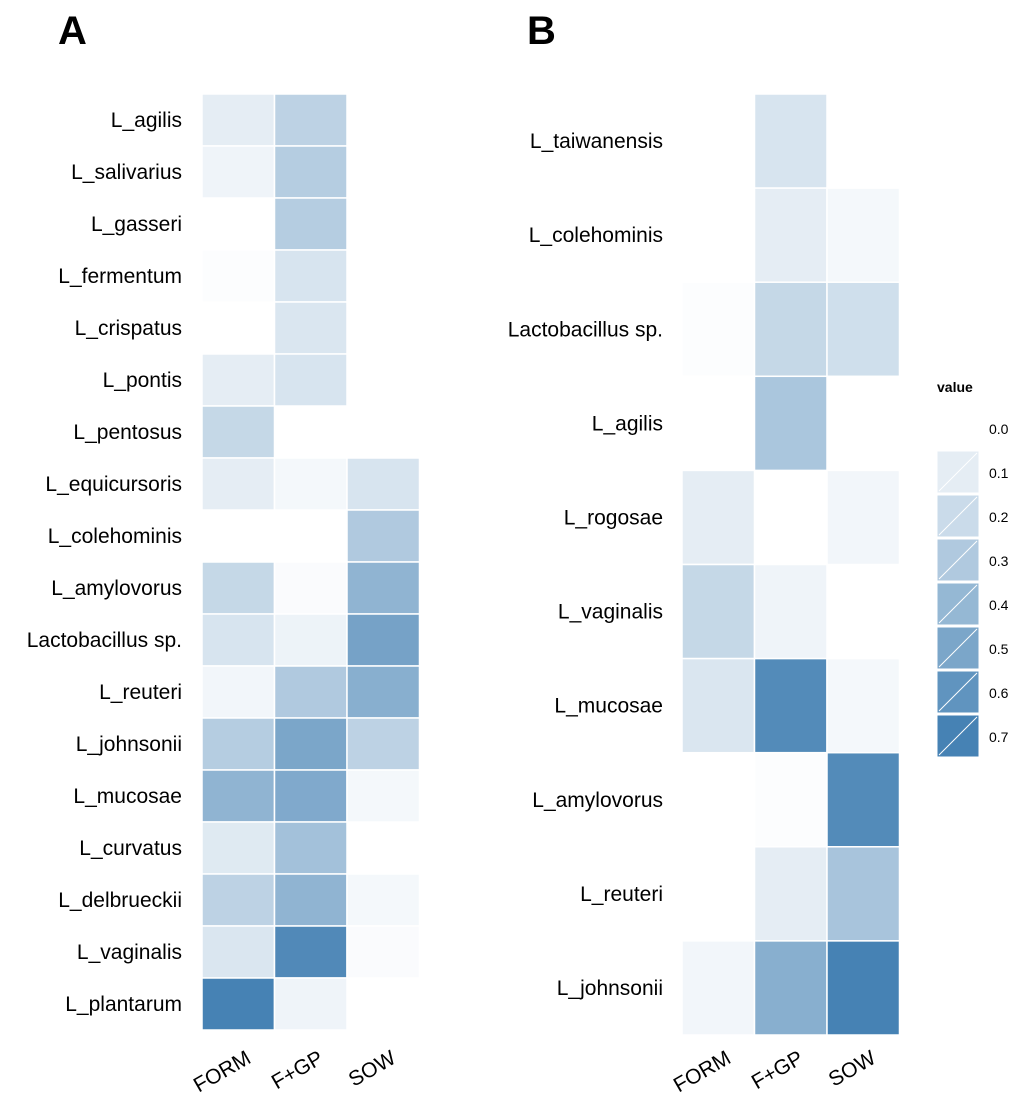 The image size is (1030, 1103). What do you see at coordinates (999, 517) in the screenshot?
I see `legend-label: 0.2` at bounding box center [999, 517].